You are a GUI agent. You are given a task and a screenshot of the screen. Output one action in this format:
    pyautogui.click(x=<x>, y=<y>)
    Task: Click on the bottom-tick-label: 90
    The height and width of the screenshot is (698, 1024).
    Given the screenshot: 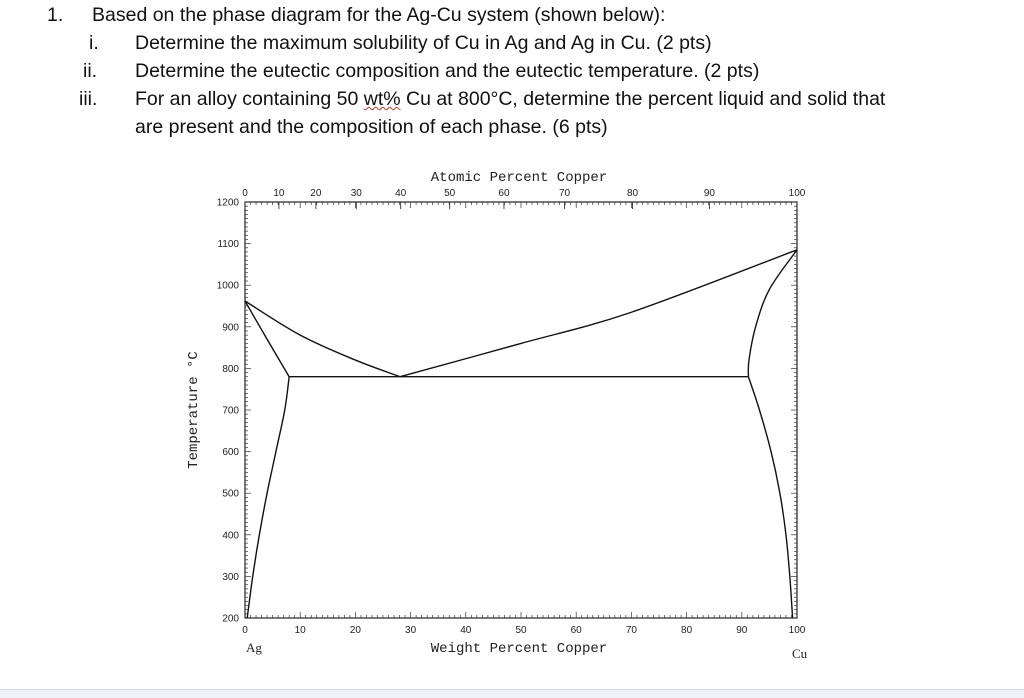 What is the action you would take?
    pyautogui.click(x=742, y=630)
    